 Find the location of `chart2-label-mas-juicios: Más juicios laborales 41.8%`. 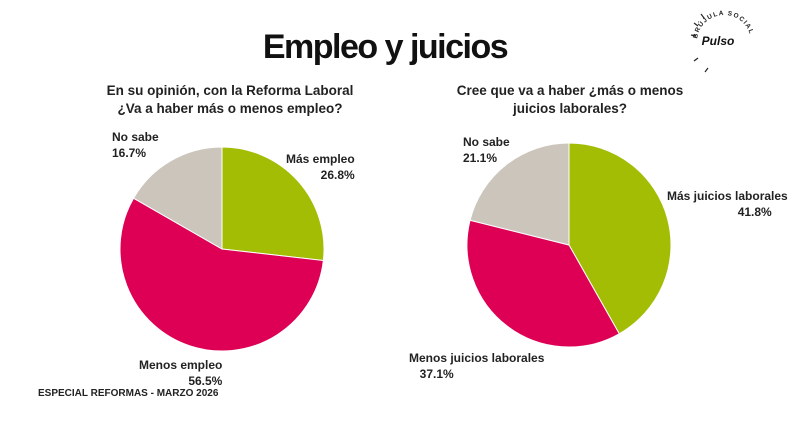

chart2-label-mas-juicios: Más juicios laborales 41.8% is located at coordinates (727, 204).